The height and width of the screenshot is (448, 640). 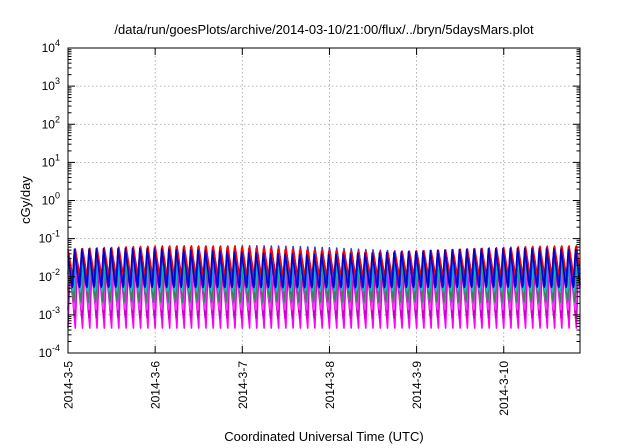 What do you see at coordinates (243, 385) in the screenshot?
I see `x-tick-label: 2014-3-7` at bounding box center [243, 385].